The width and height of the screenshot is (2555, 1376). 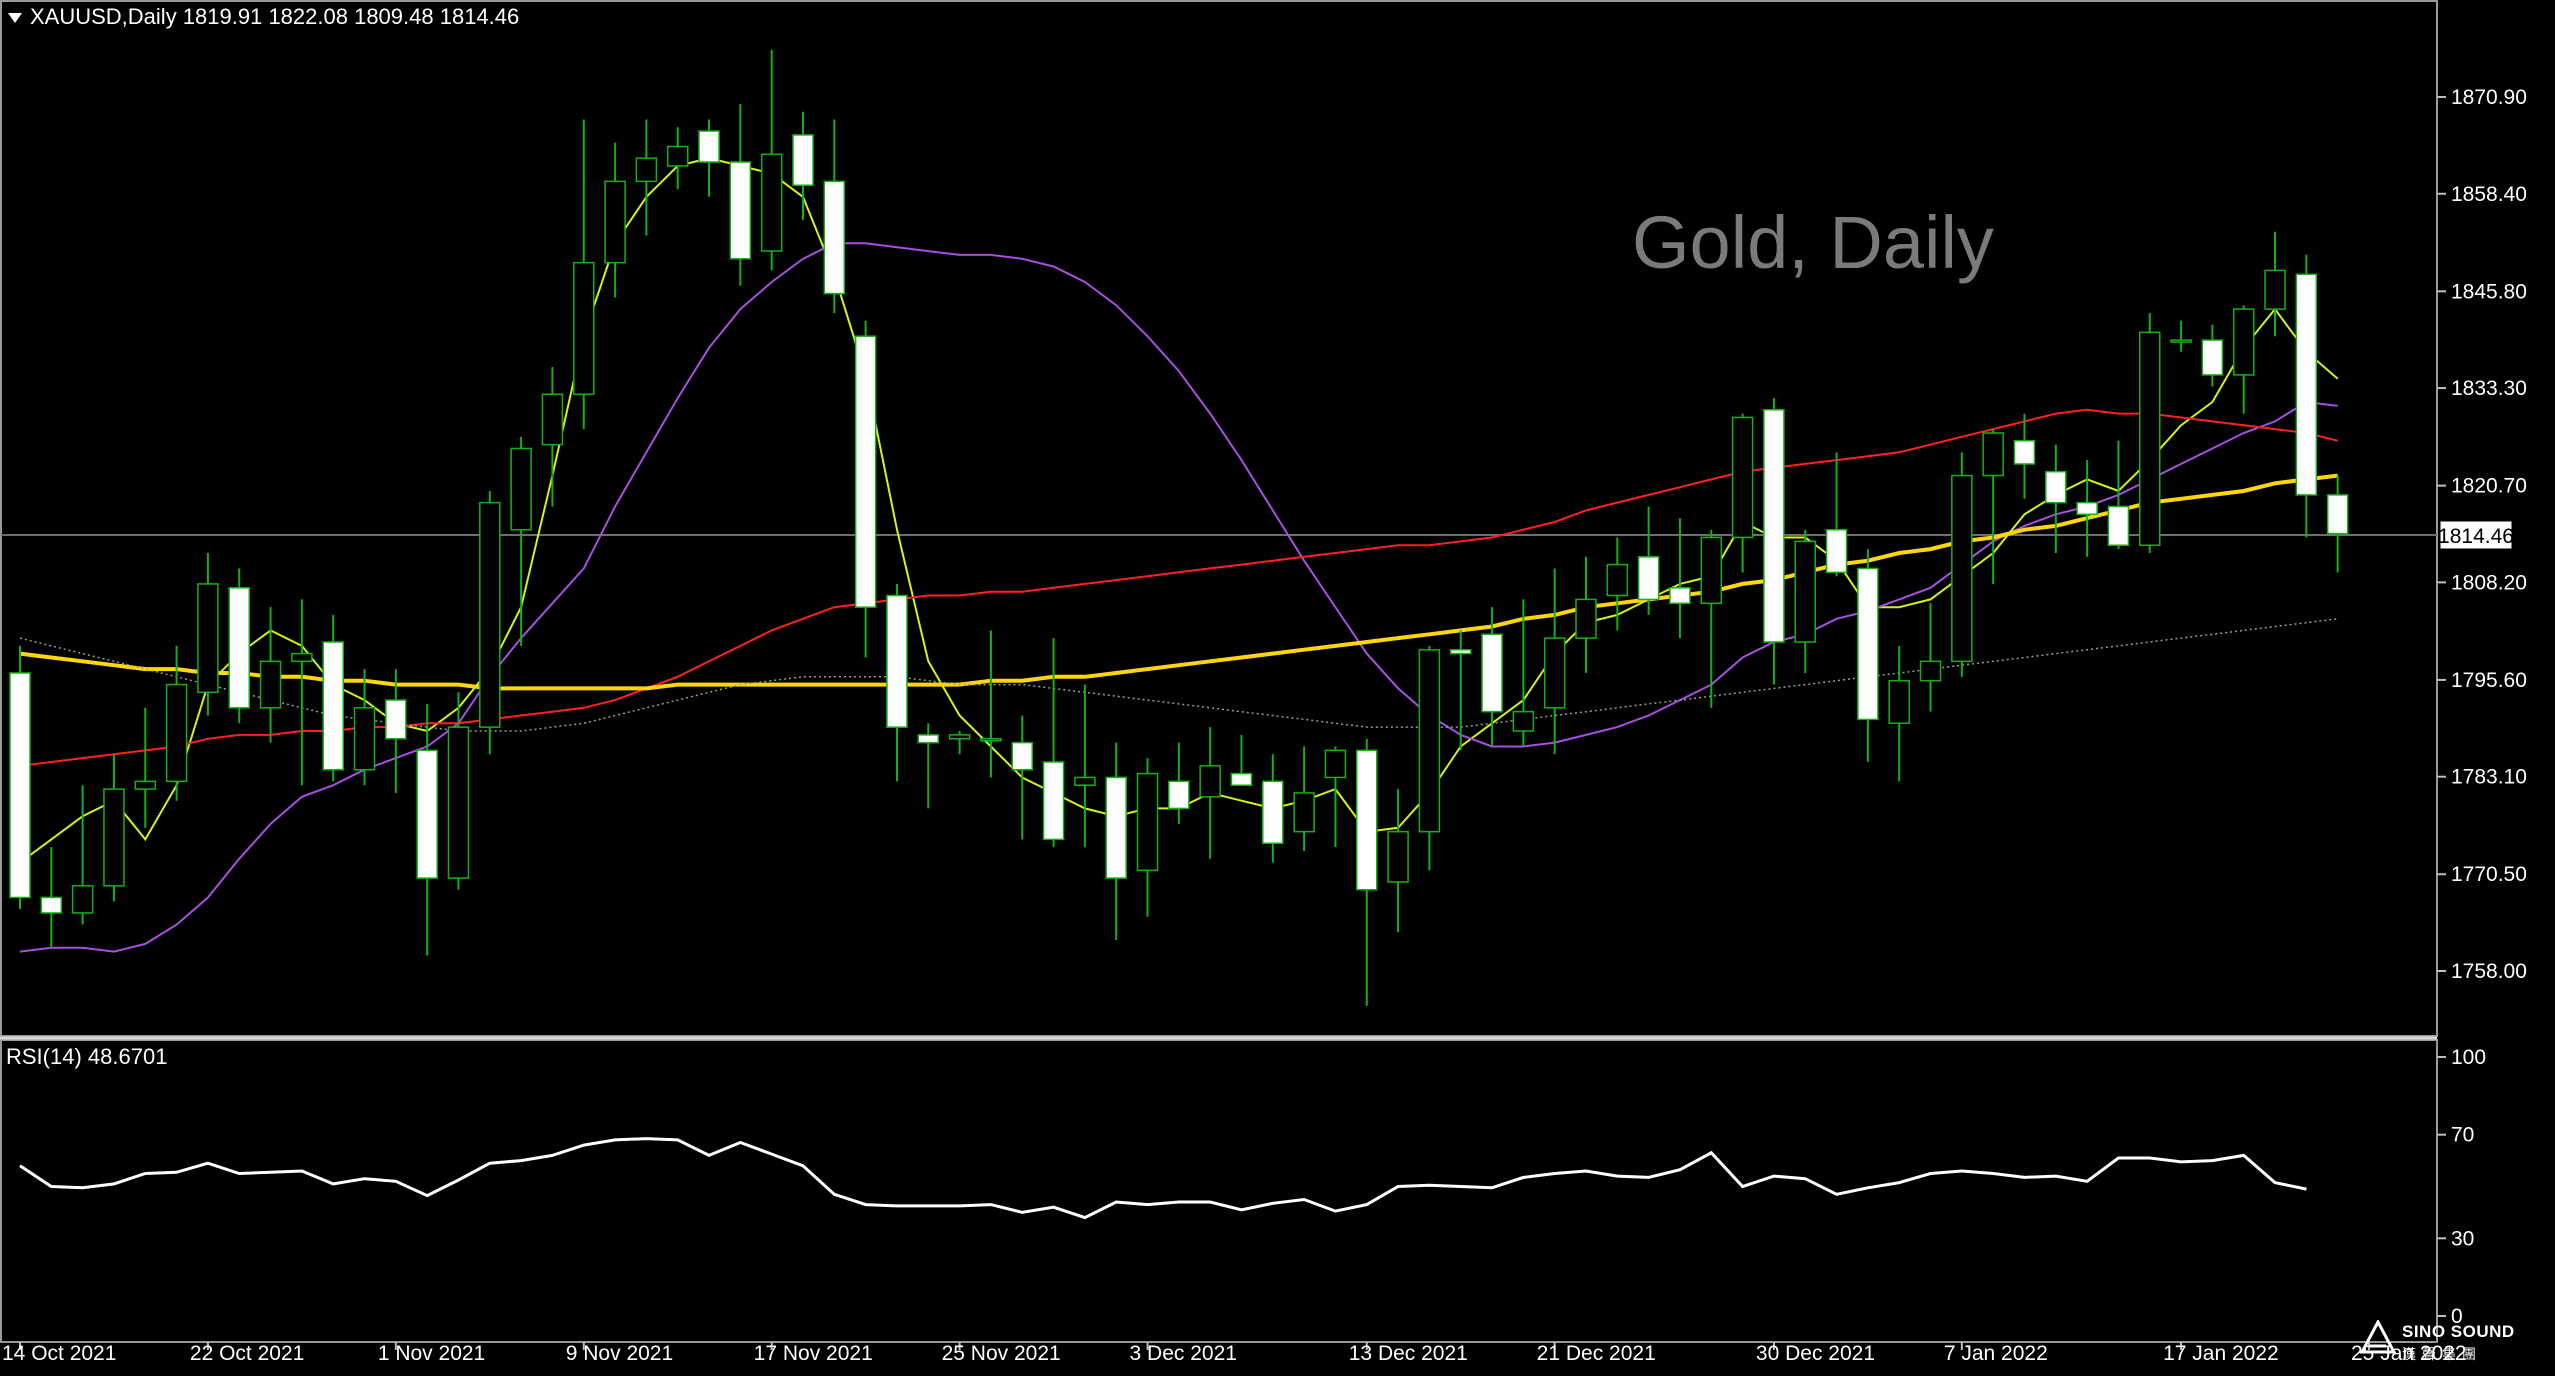 I want to click on price-tick-label: 1845.80, so click(x=2489, y=291).